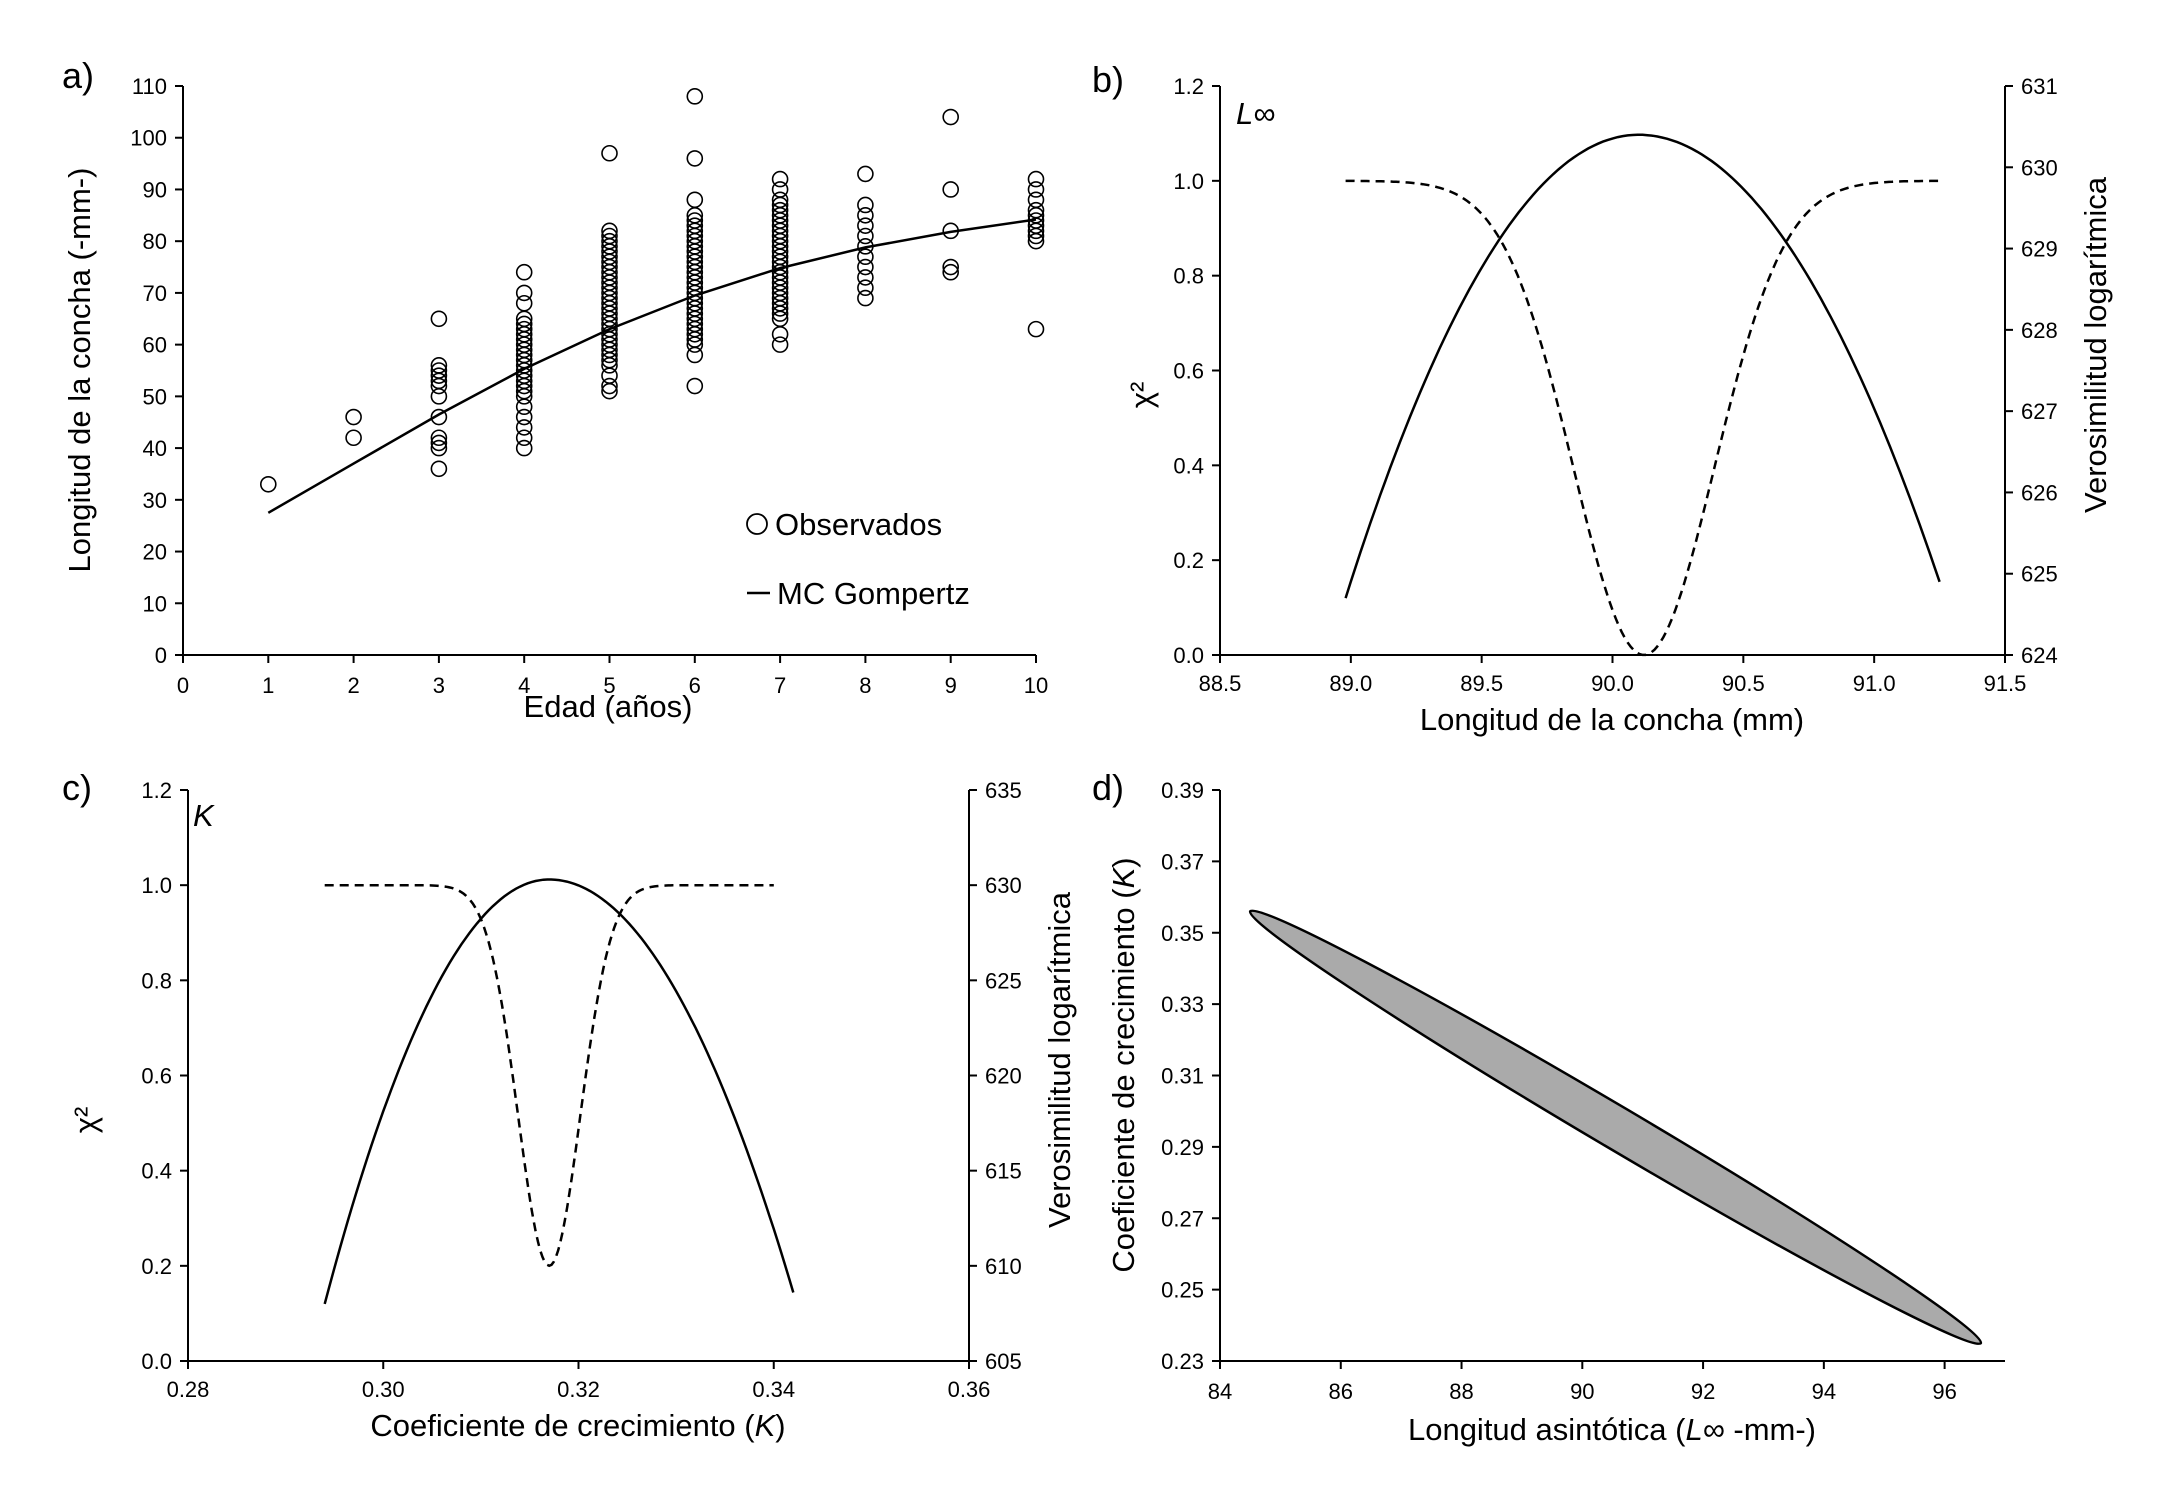 The height and width of the screenshot is (1512, 2160). Describe the element at coordinates (1743, 683) in the screenshot. I see `x-tick-label: 90.5` at that location.